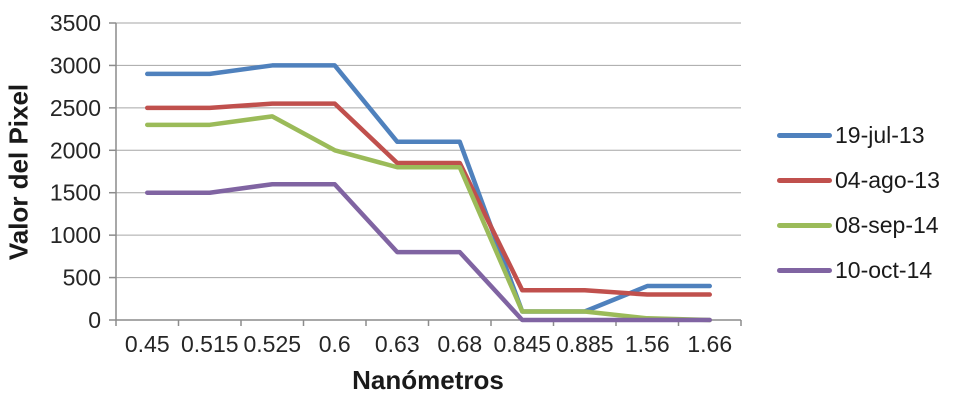 This screenshot has height=405, width=954. I want to click on legend-label: 10-oct-14, so click(884, 270).